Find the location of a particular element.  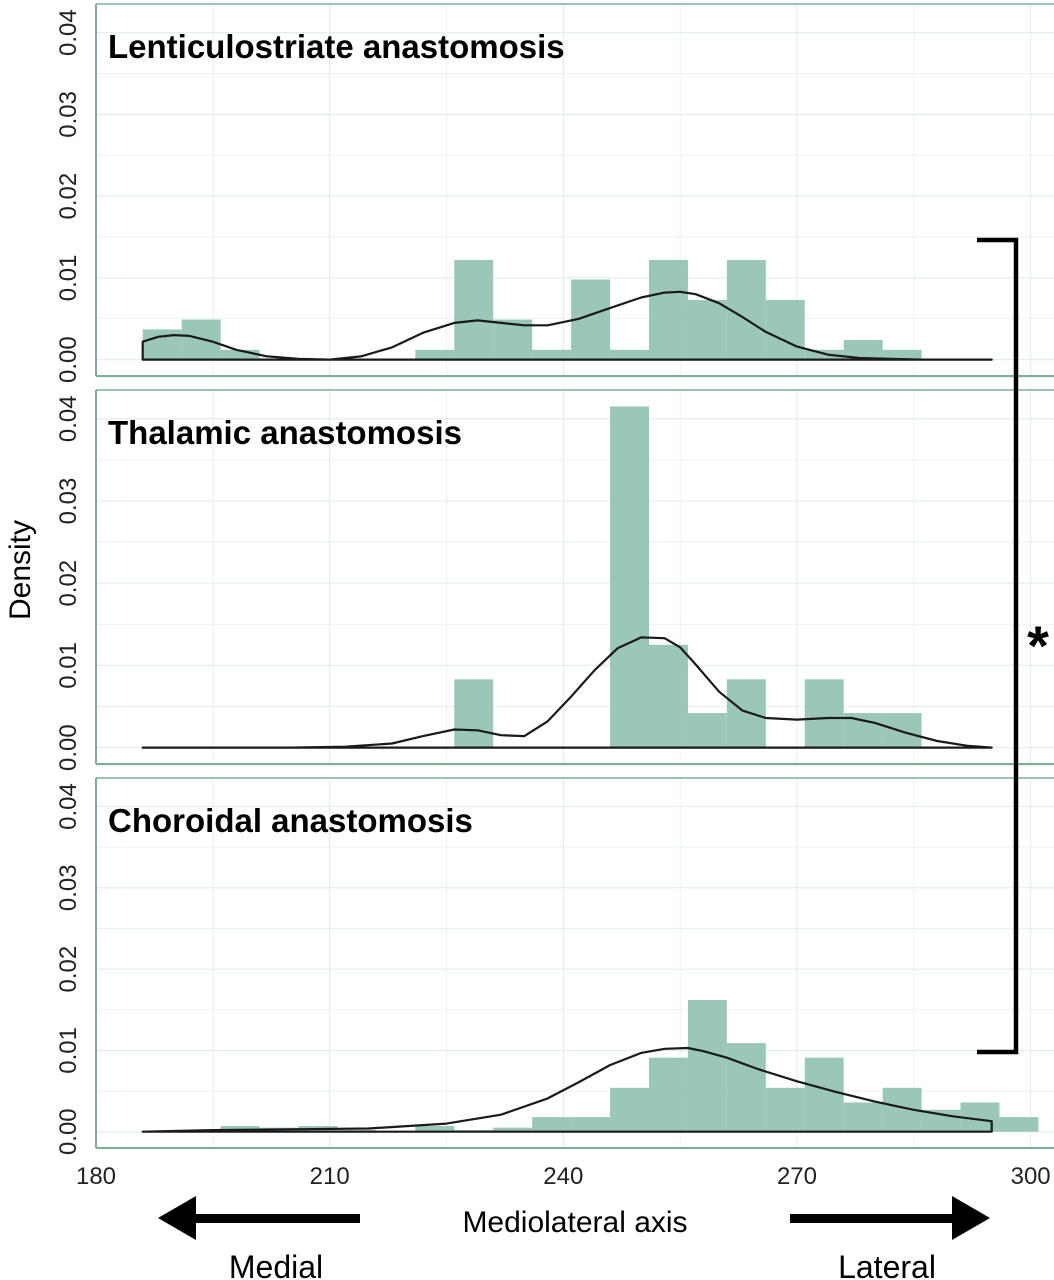

x-tick-labels: 180 210 240 270 300 is located at coordinates (563, 1176).